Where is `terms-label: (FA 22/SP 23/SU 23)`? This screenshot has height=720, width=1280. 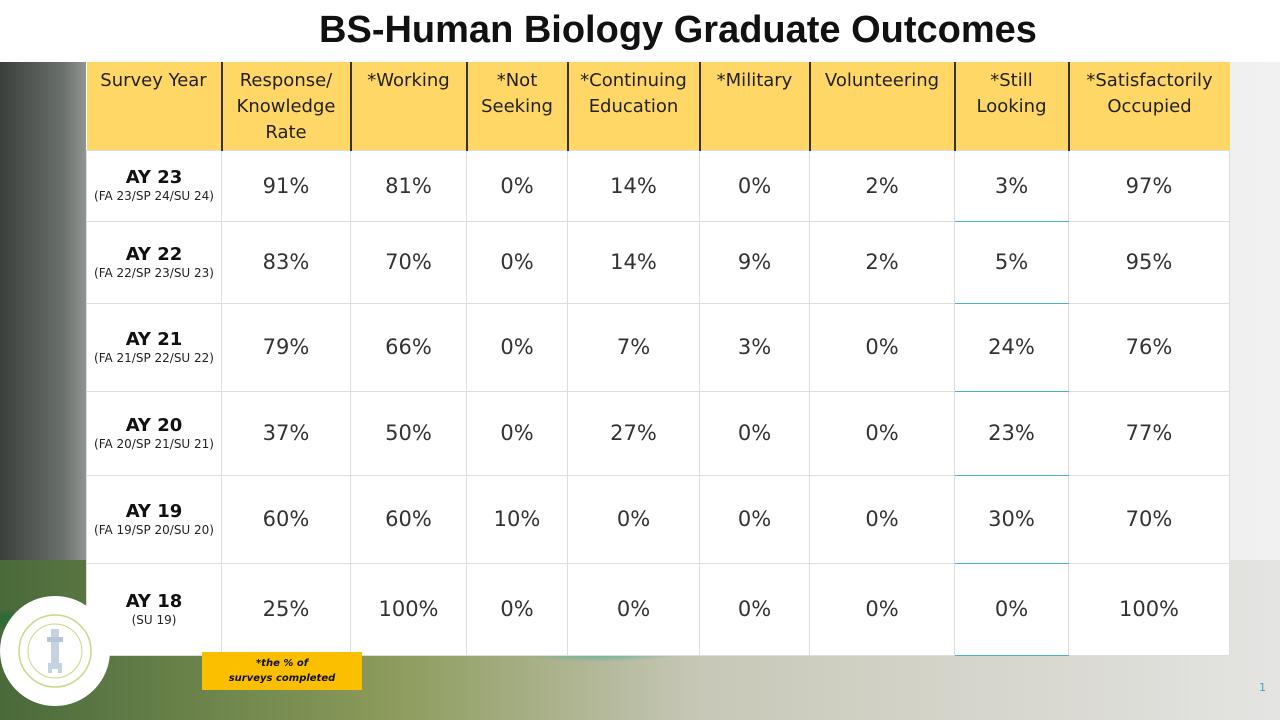 terms-label: (FA 22/SP 23/SU 23) is located at coordinates (154, 272).